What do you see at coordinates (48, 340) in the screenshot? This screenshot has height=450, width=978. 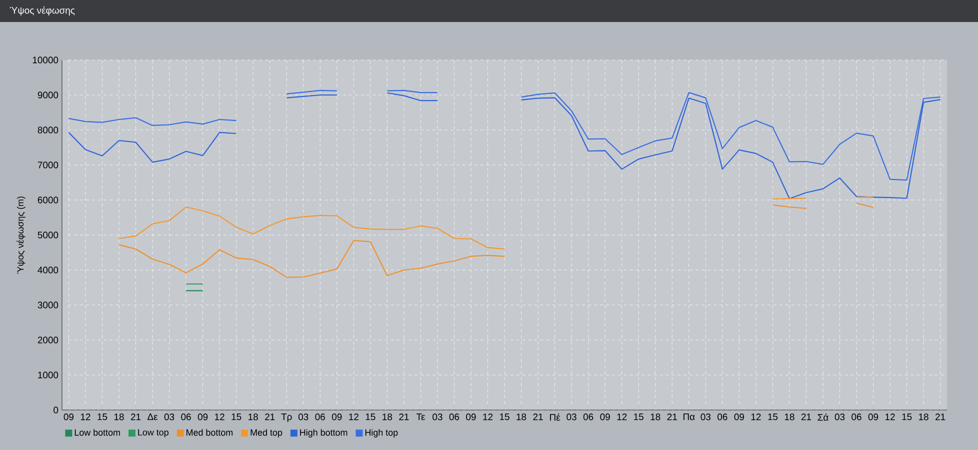 I see `y-tick-label: 2000` at bounding box center [48, 340].